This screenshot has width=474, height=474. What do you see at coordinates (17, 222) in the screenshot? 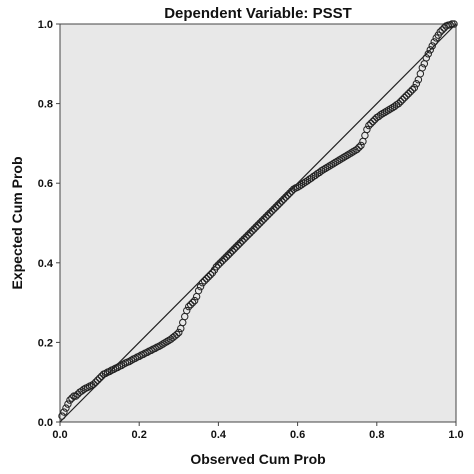
I see `y-axis-label: Expected Cum Prob` at bounding box center [17, 222].